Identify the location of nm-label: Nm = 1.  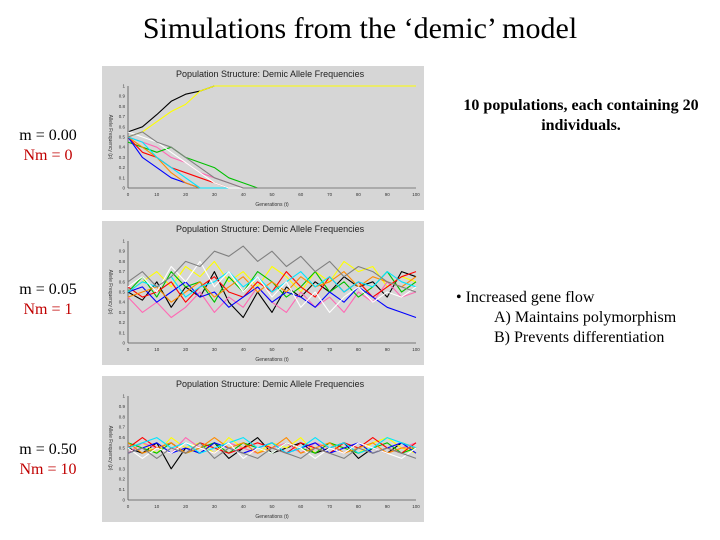
(48, 309).